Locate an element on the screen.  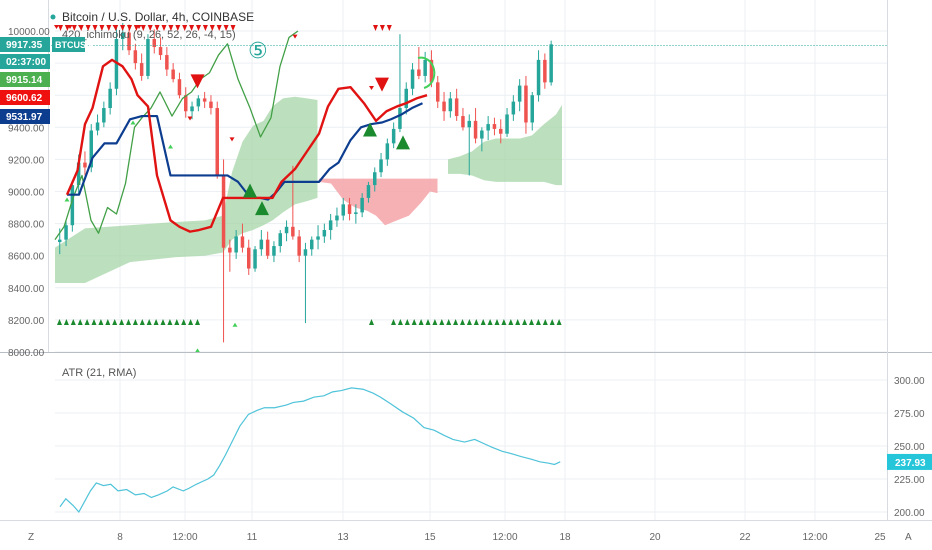
time-tick-label: 18 is located at coordinates (565, 537).